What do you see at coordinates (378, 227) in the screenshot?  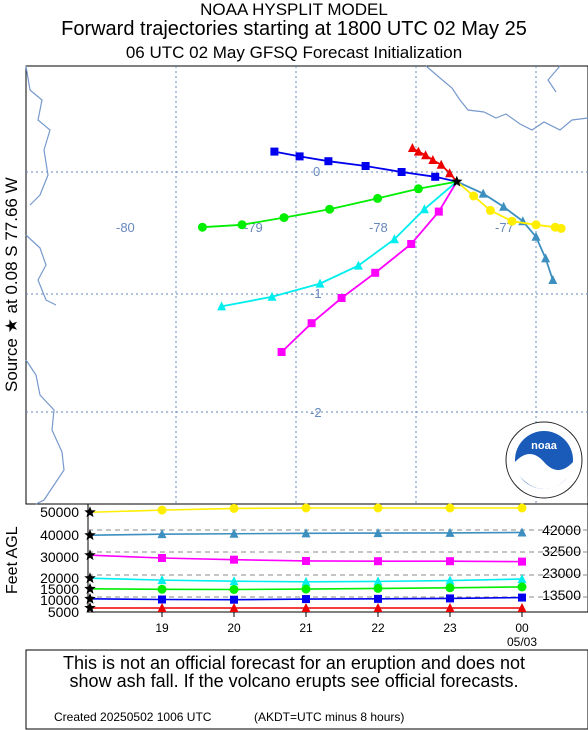 I see `lon-label-78: -78` at bounding box center [378, 227].